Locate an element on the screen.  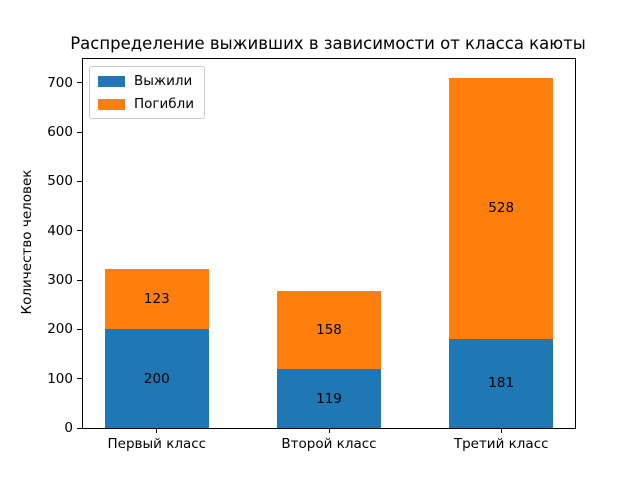
y-tick-label: 700 is located at coordinates (60, 82).